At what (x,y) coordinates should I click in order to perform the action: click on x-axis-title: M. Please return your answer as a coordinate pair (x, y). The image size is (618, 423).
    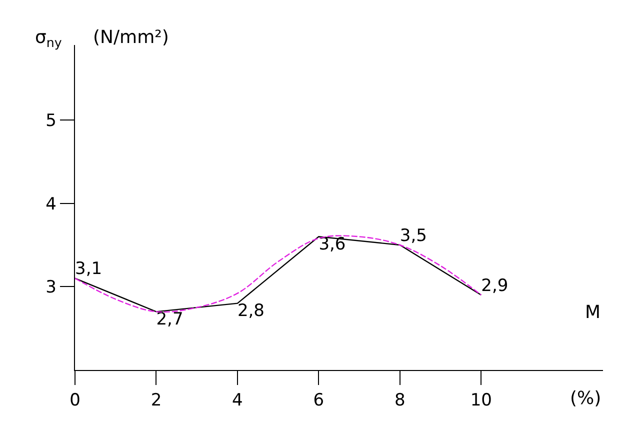
    Looking at the image, I should click on (593, 312).